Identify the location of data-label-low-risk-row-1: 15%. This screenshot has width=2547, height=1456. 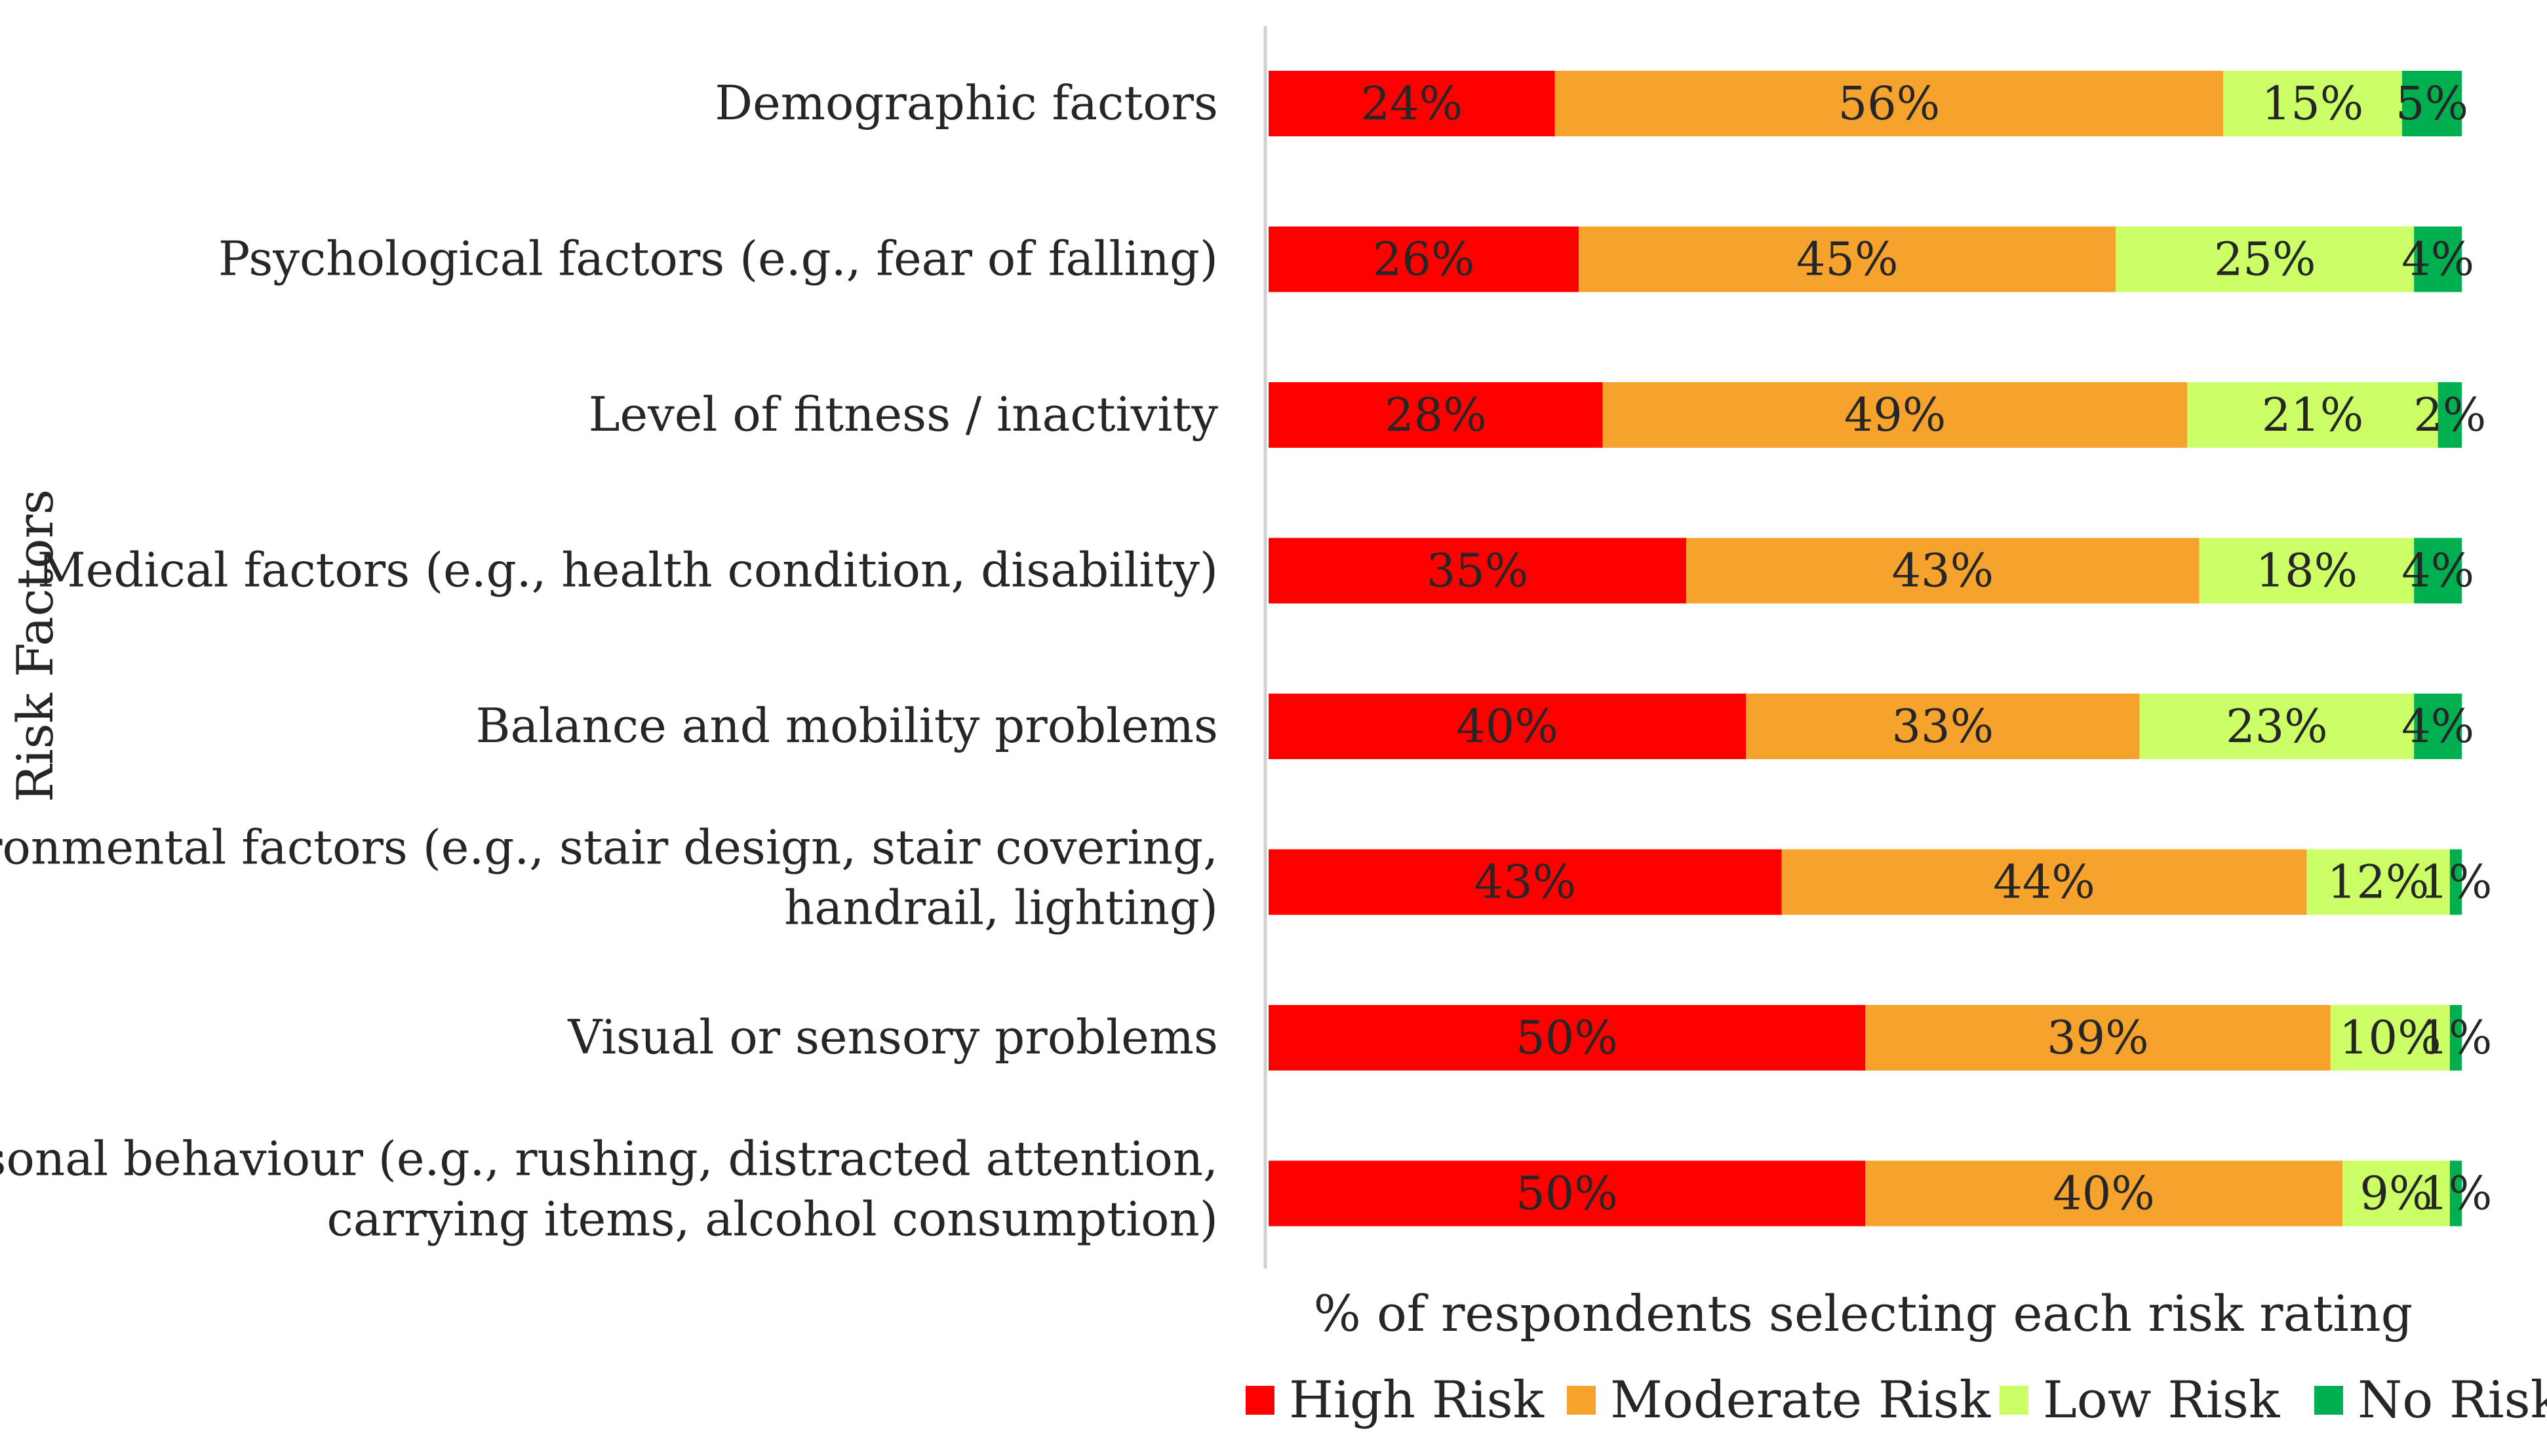
(2313, 103).